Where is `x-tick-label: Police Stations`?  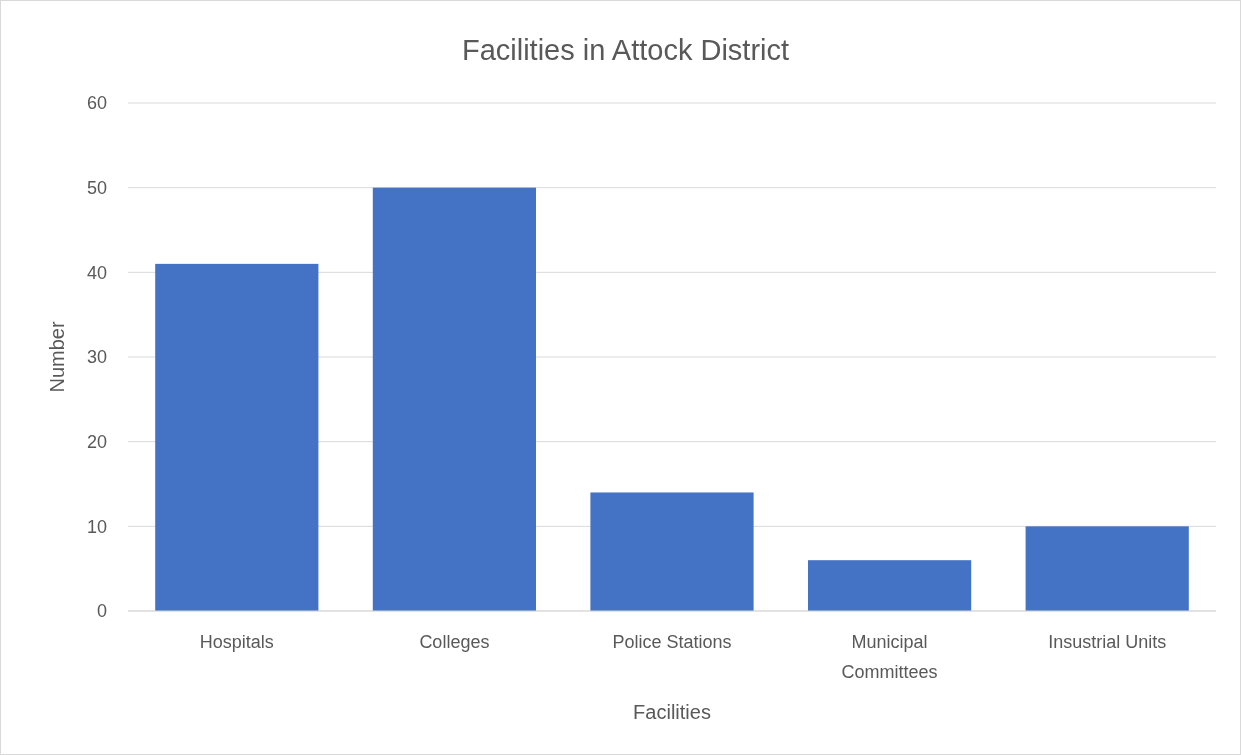
x-tick-label: Police Stations is located at coordinates (672, 642).